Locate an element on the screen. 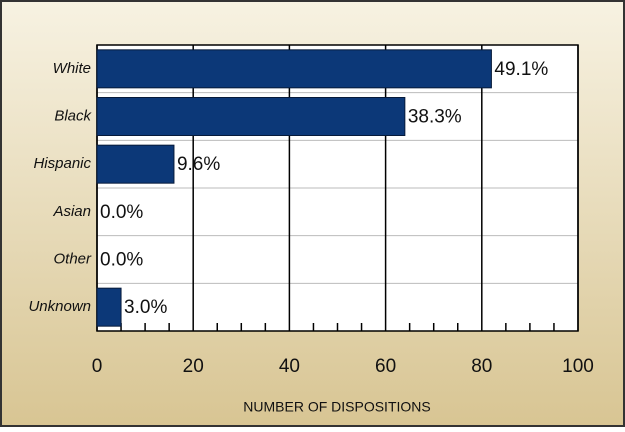 The height and width of the screenshot is (432, 625). x-axis-label: NUMBER OF DISPOSITIONS is located at coordinates (336, 407).